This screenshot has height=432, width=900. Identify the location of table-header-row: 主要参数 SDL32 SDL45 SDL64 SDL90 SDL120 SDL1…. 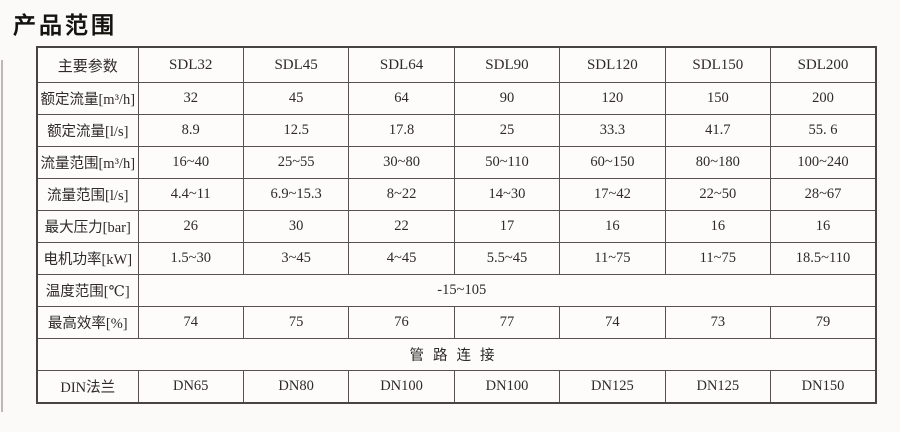
(456, 64).